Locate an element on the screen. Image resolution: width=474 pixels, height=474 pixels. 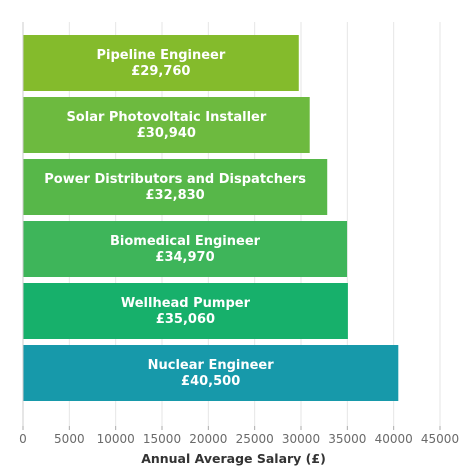
bar-value-label: £32,830 is located at coordinates (175, 195).